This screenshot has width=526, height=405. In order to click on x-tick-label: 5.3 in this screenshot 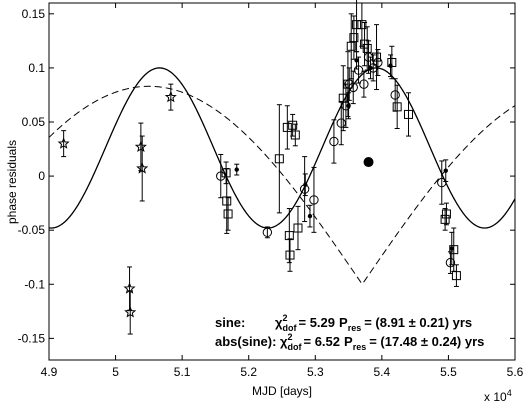, I will do `click(315, 372)`.